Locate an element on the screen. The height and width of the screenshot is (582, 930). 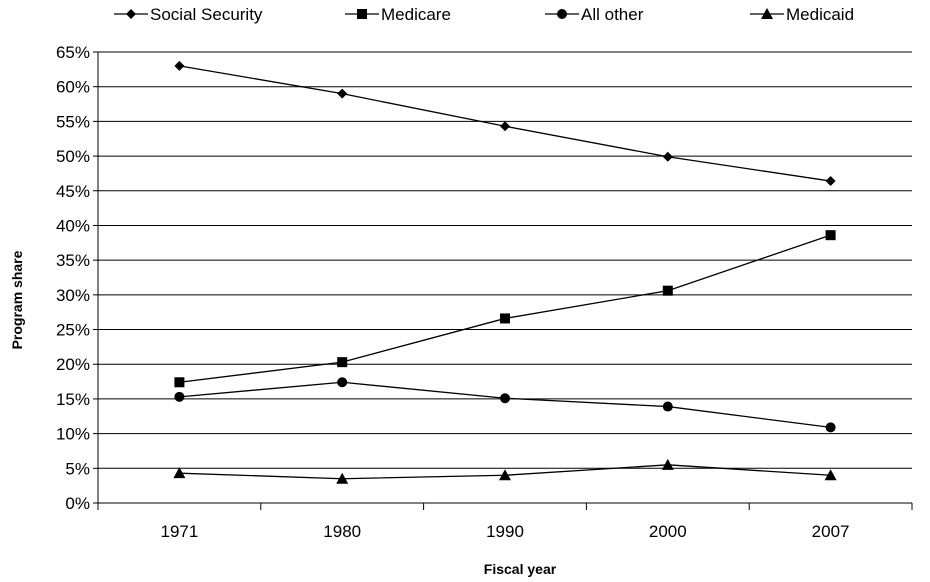
series-medicaid is located at coordinates (505, 471).